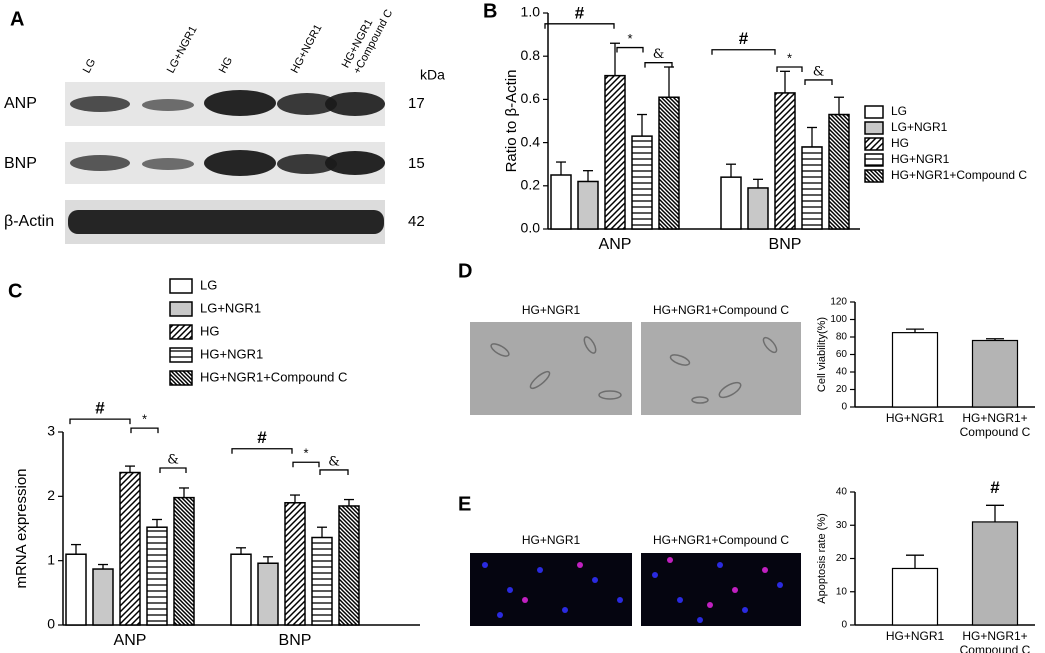  Describe the element at coordinates (17, 19) in the screenshot. I see `panel-label: A` at that location.